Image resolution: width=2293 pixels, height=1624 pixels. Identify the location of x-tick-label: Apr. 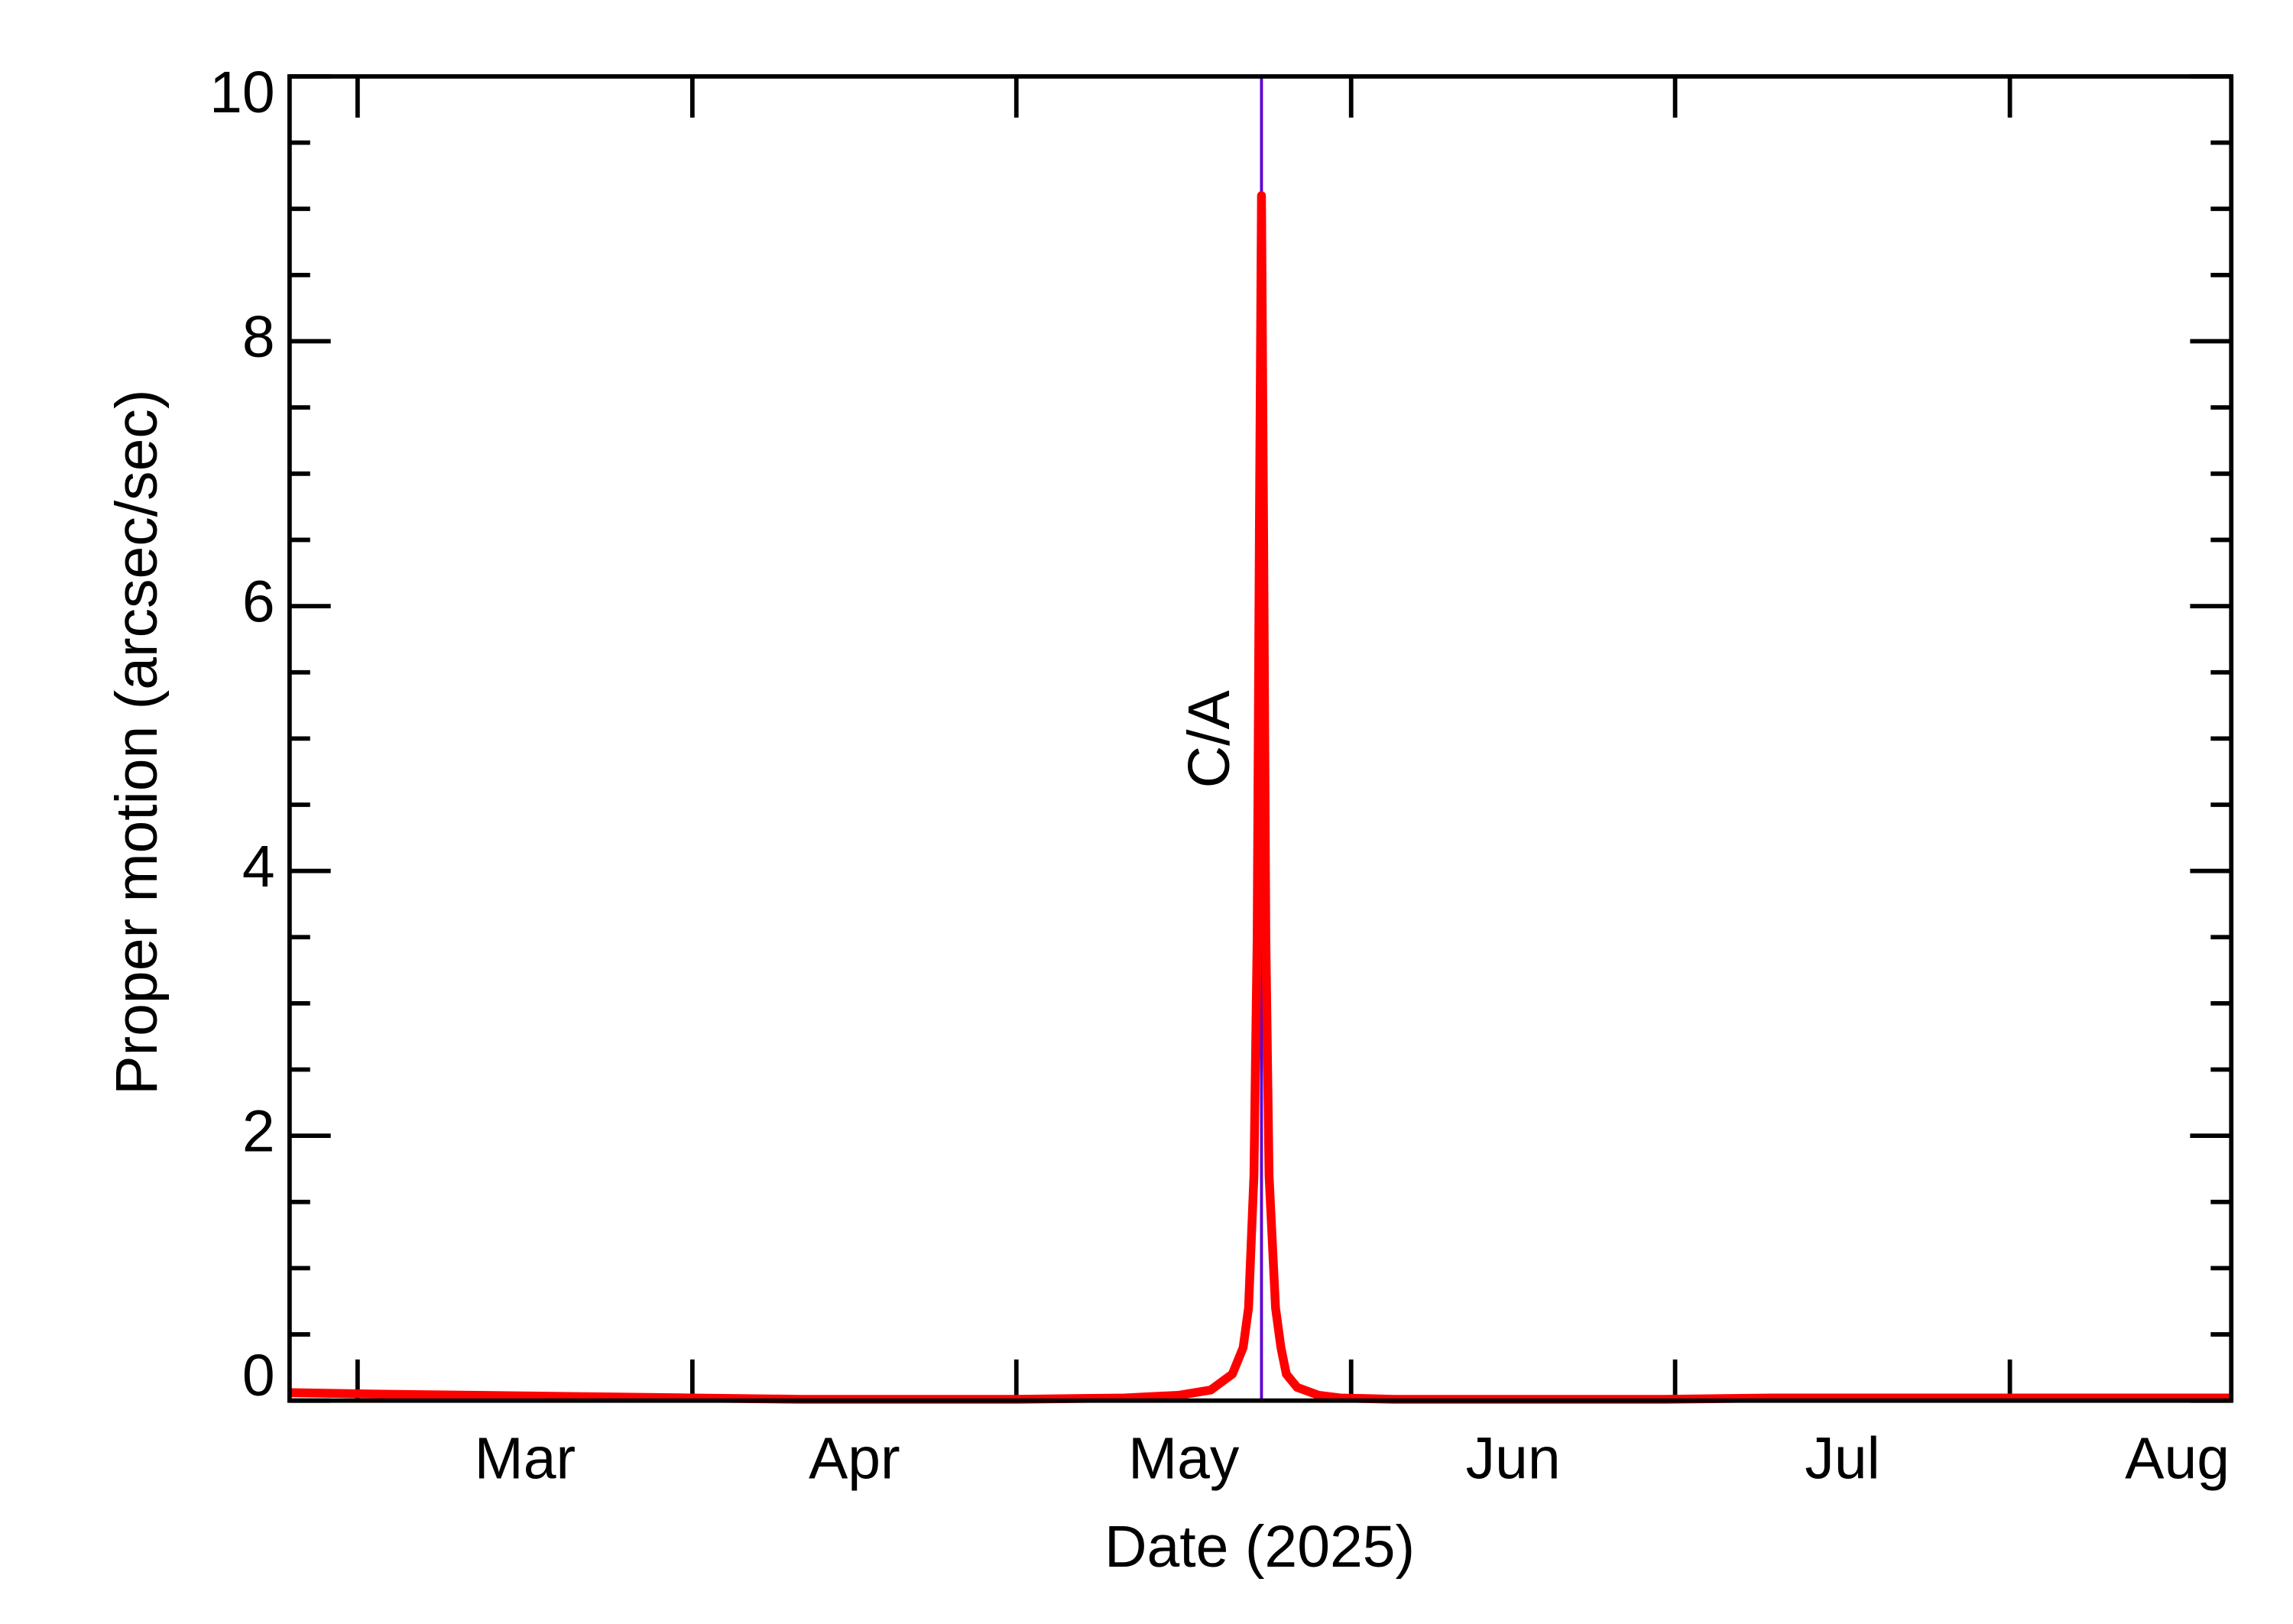
(854, 1459).